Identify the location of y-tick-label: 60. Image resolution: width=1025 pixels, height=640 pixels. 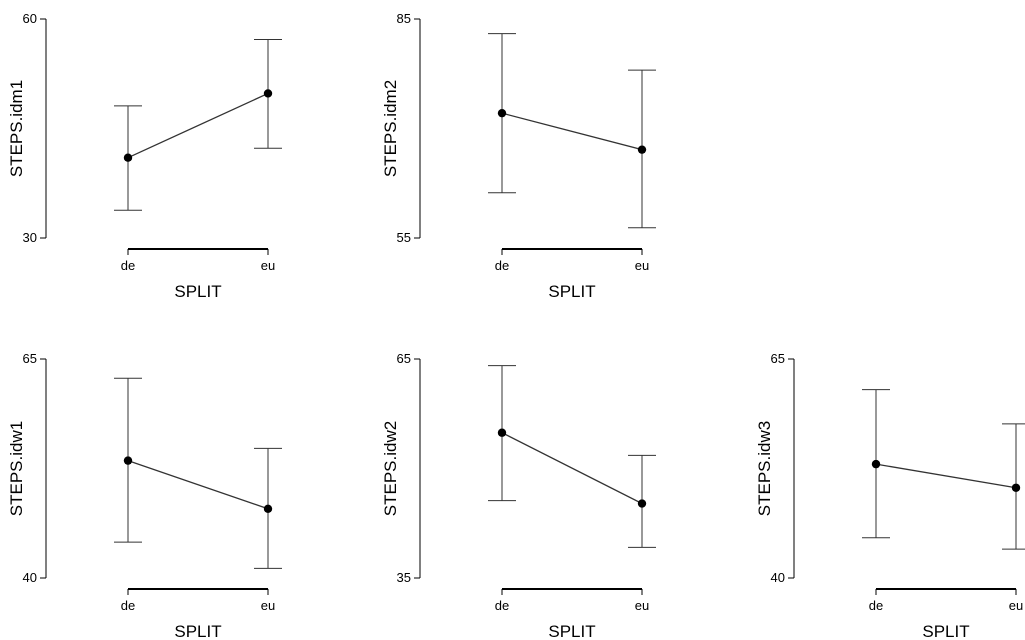
(30, 18).